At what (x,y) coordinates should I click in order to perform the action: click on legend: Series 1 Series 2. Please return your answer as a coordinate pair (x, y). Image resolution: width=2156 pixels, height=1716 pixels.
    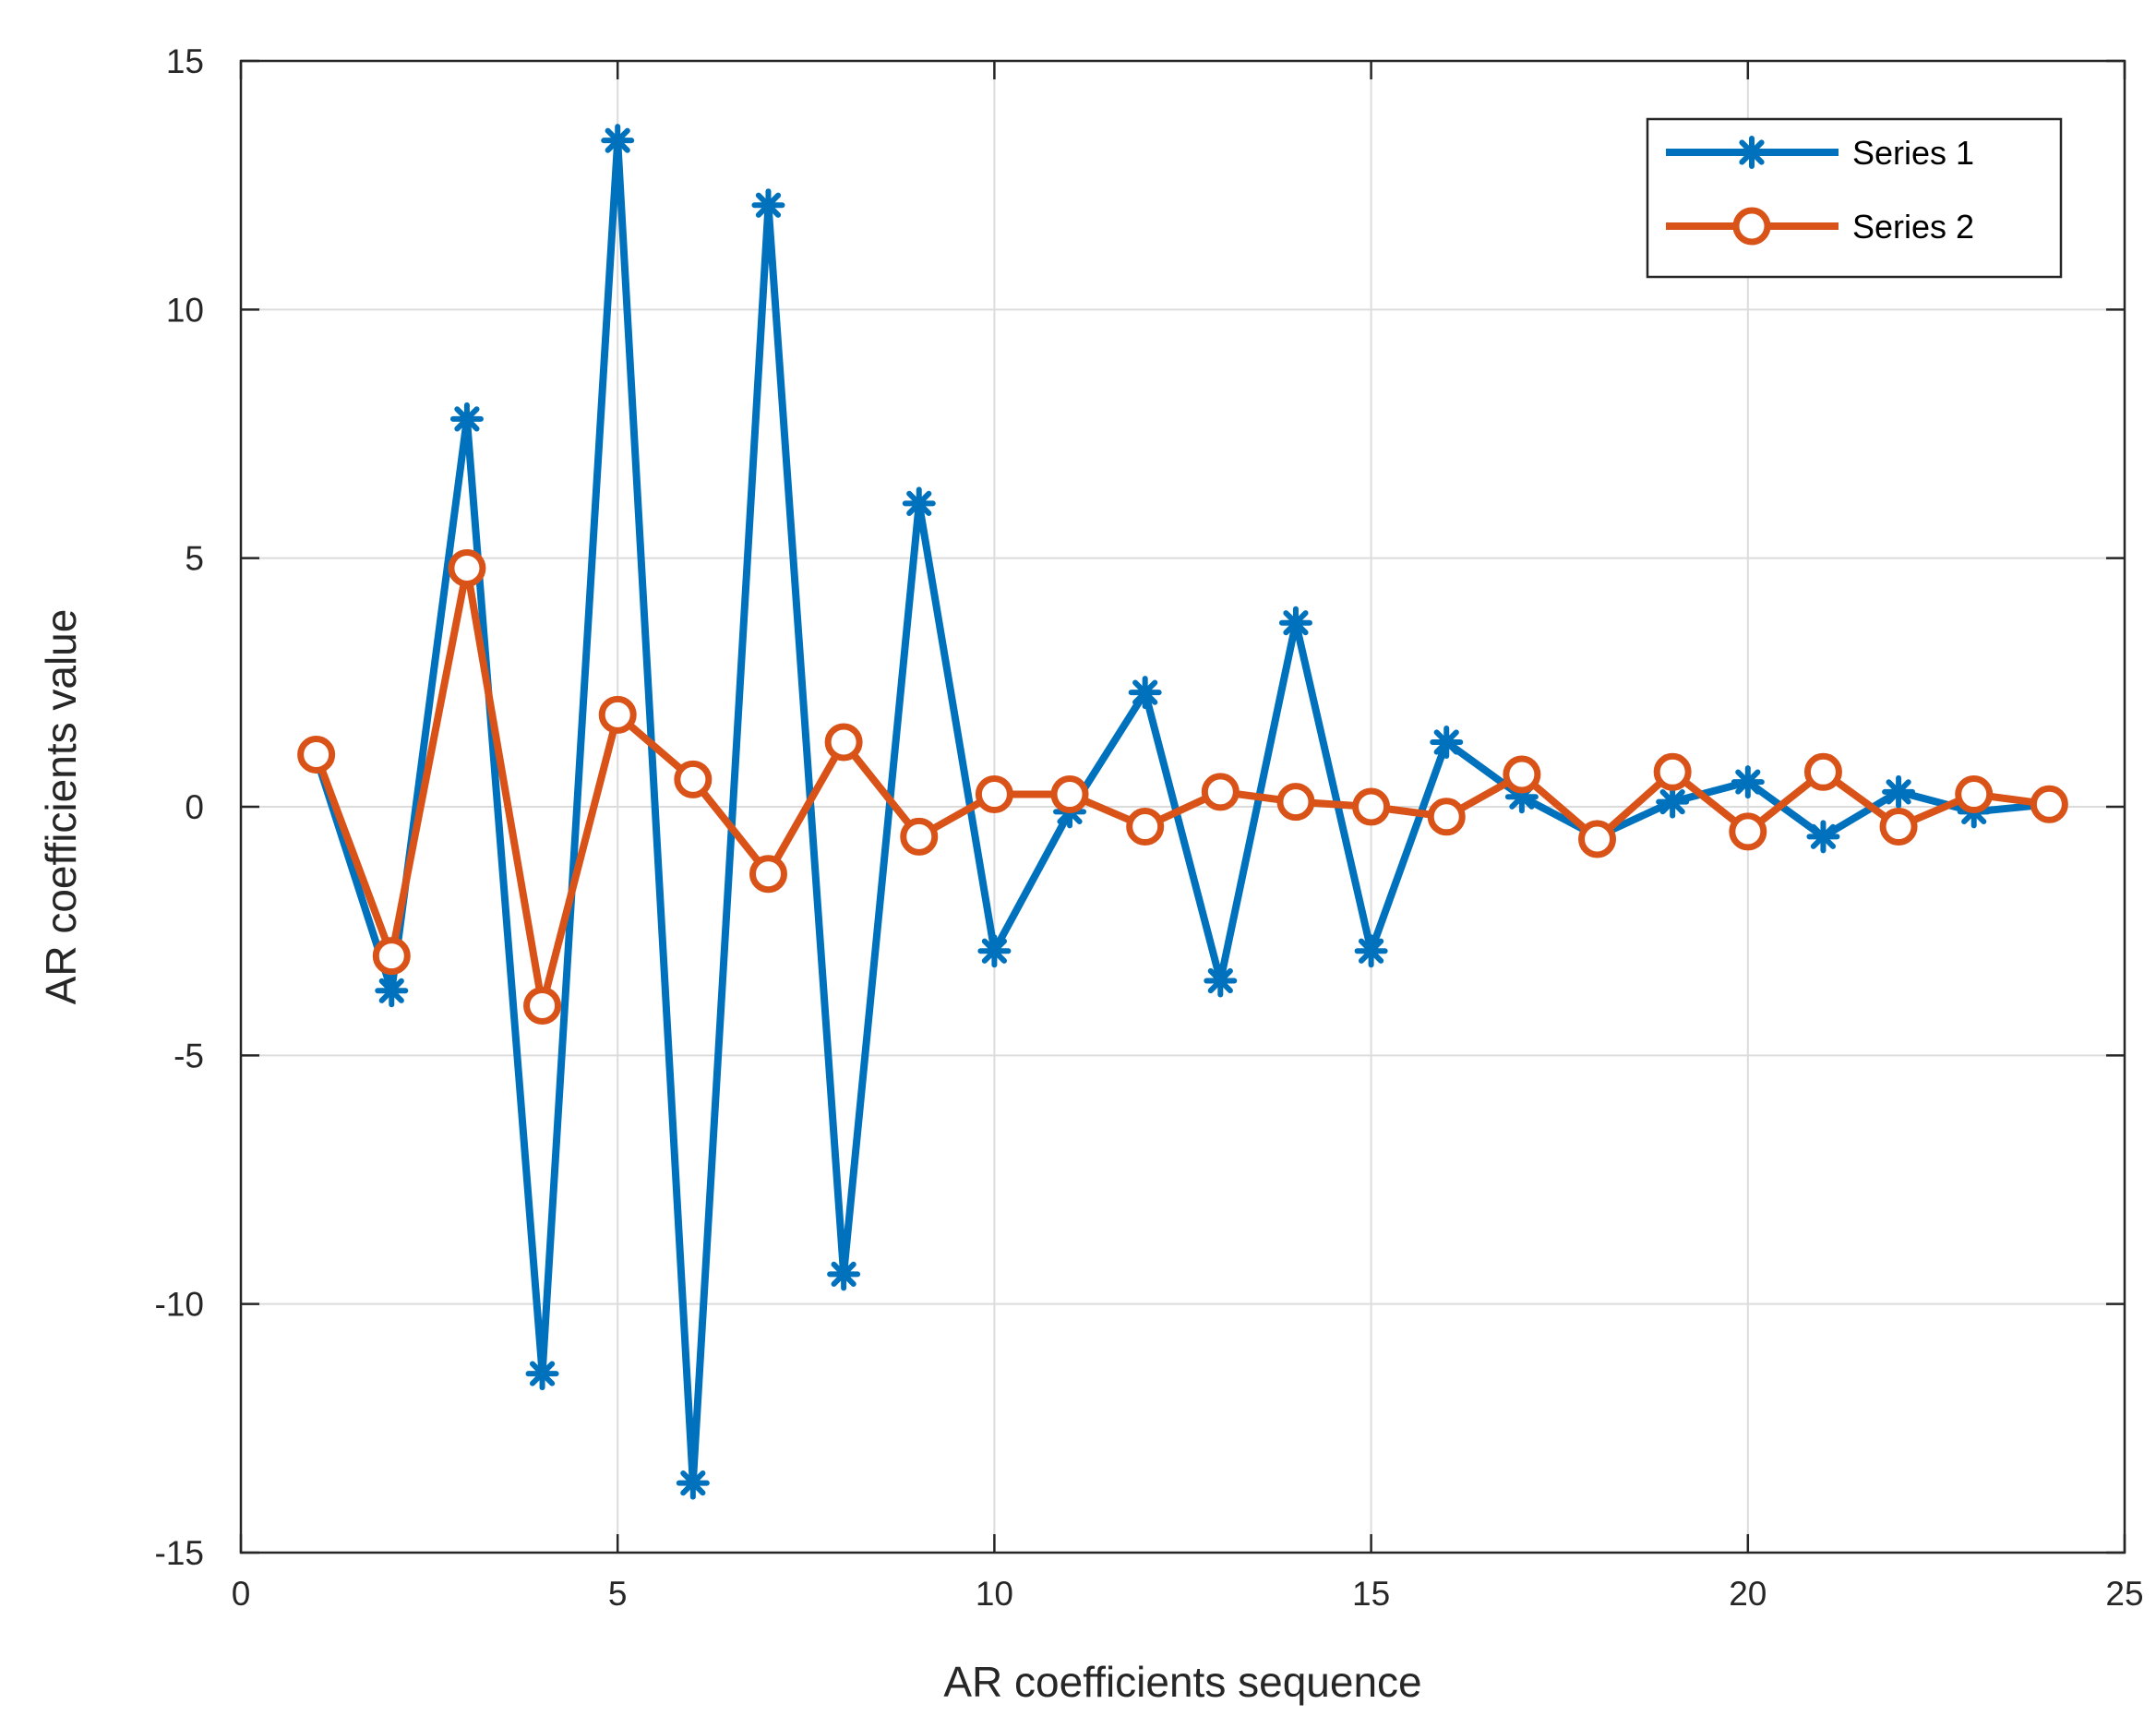
    Looking at the image, I should click on (1854, 198).